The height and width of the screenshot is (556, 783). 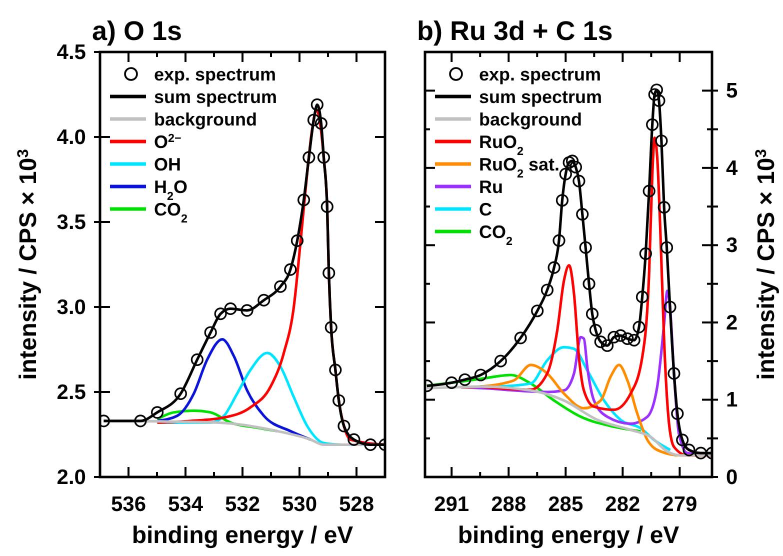 I want to click on legend-label: Ru, so click(x=491, y=187).